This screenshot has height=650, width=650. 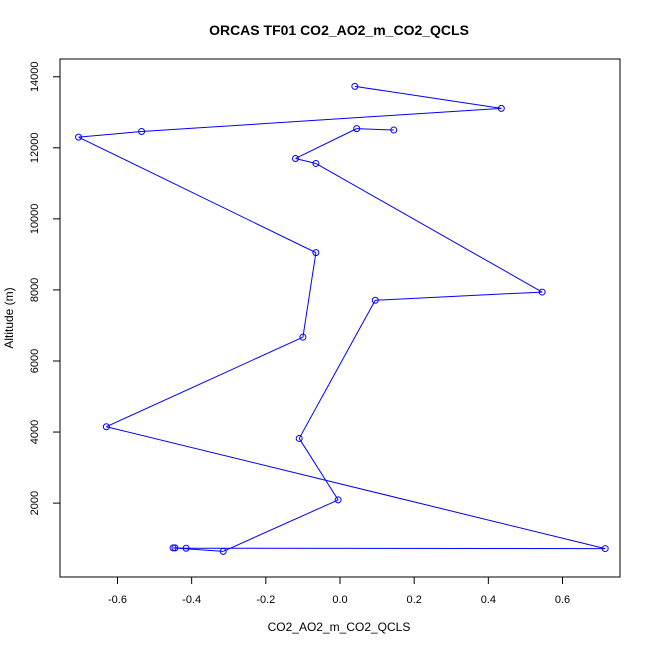 What do you see at coordinates (35, 148) in the screenshot?
I see `y-tick-label: 12000` at bounding box center [35, 148].